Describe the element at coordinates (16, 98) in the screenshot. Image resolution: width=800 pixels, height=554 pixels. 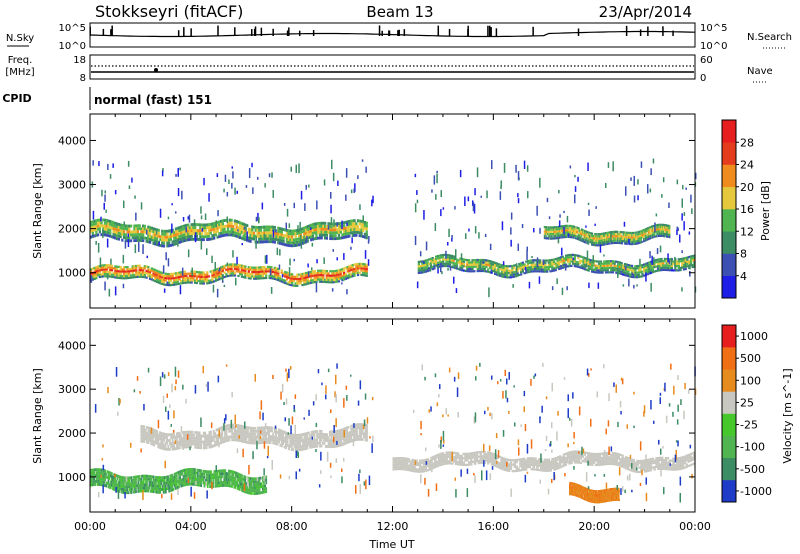
I see `cpid-label: CPID` at that location.